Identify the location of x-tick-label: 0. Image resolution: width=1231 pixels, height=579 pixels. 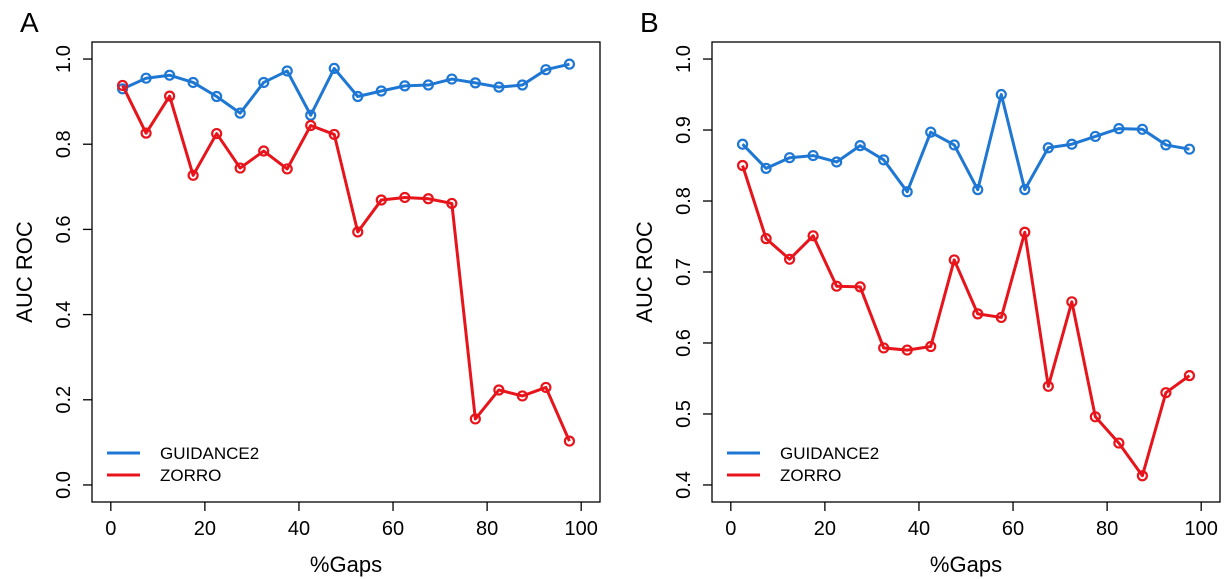
(110, 529).